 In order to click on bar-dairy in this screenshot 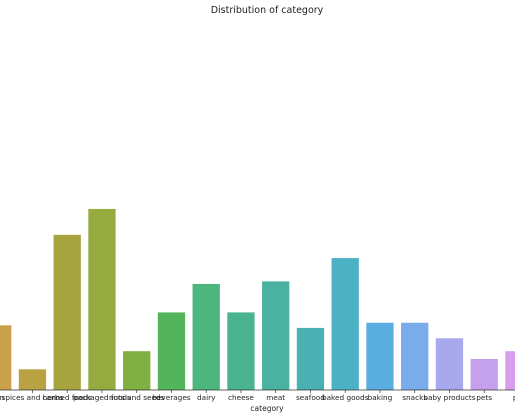, I will do `click(206, 336)`.